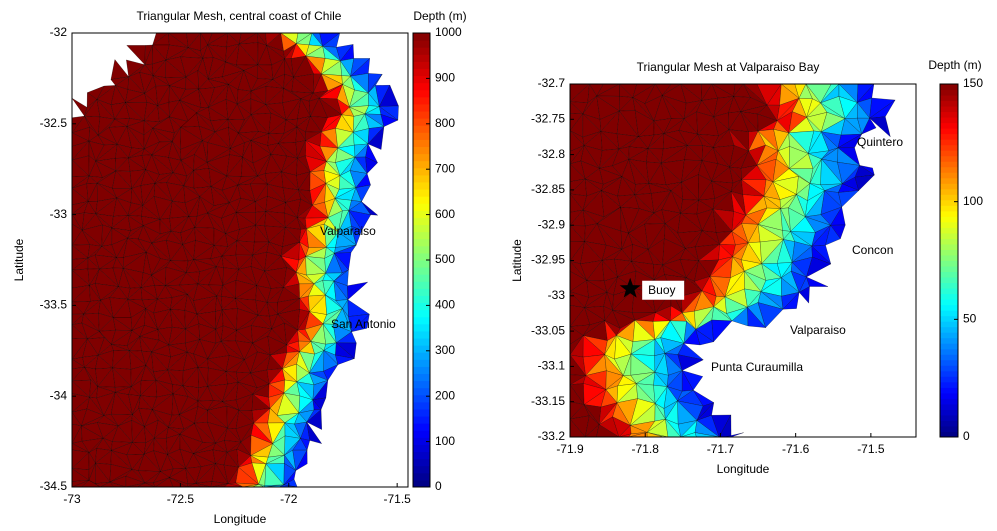 The image size is (997, 531). I want to click on colorbar-frame, so click(949, 260).